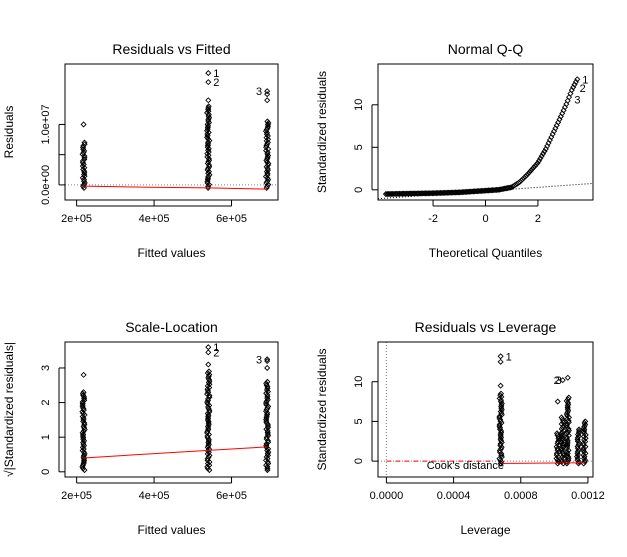 Image resolution: width=627 pixels, height=557 pixels. I want to click on y-tick-label: 2, so click(46, 403).